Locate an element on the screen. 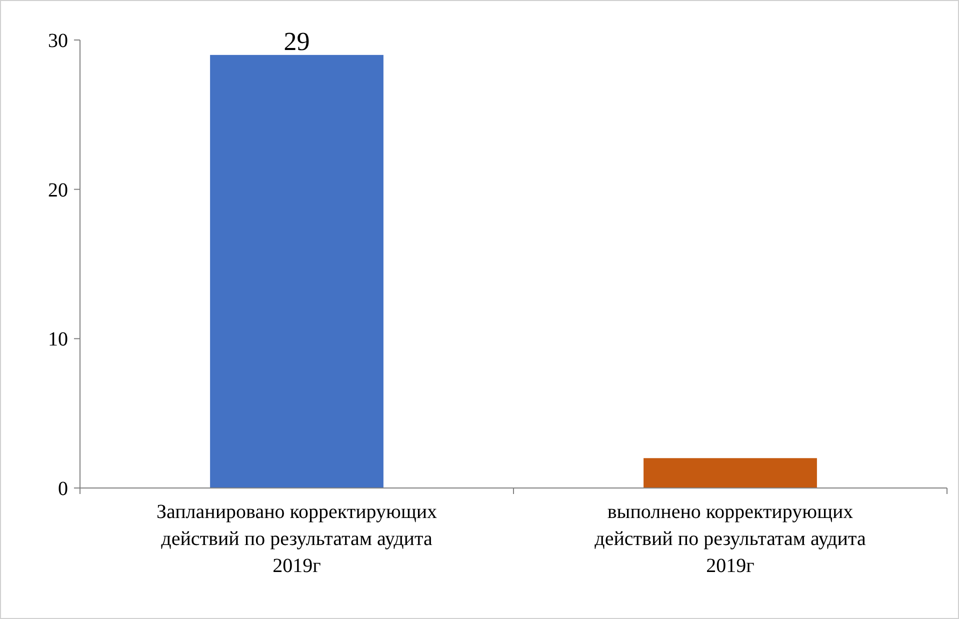  x-tick-label: выполнено корректирующих действий по результатам аудита 2019г is located at coordinates (730, 539).